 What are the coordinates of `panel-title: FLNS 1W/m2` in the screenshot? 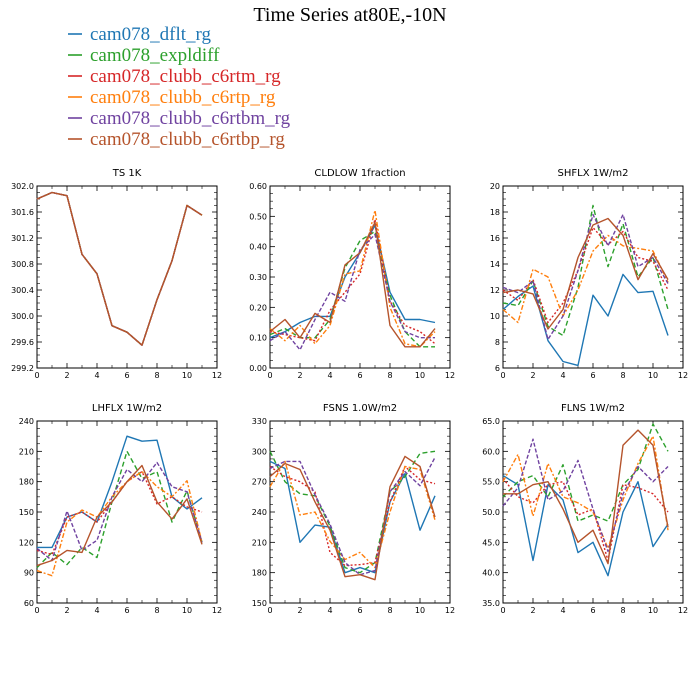 It's located at (593, 408).